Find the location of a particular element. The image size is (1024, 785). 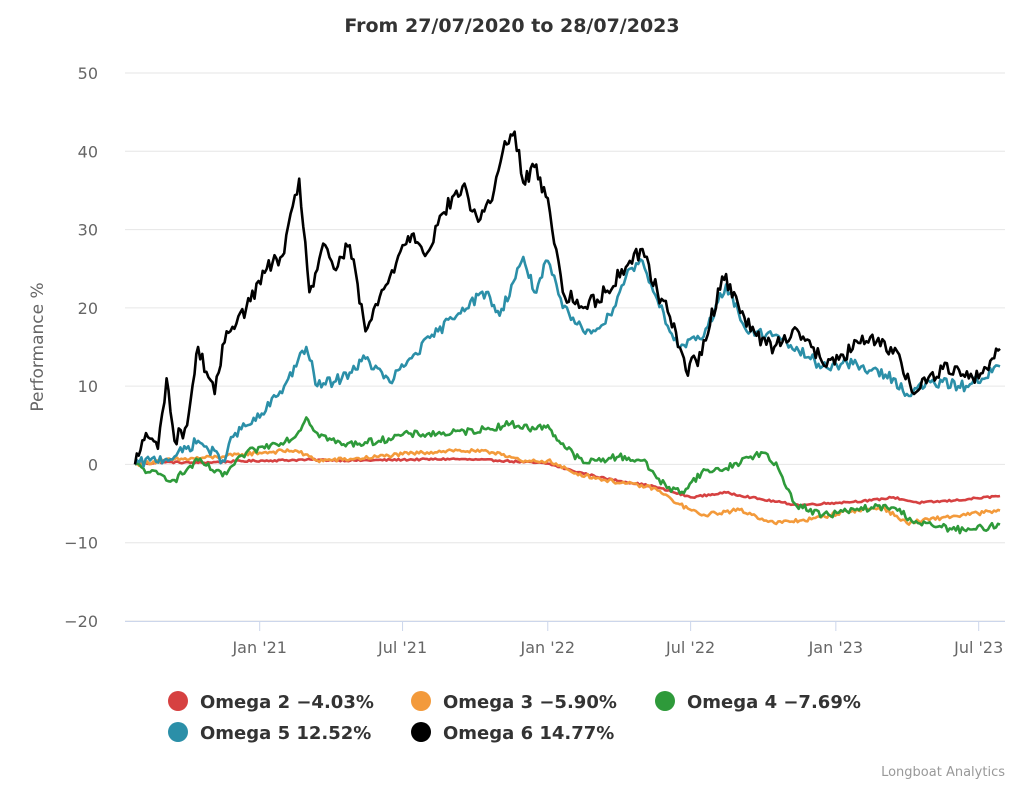

legend-label: Omega 2 −4.03% is located at coordinates (287, 702).